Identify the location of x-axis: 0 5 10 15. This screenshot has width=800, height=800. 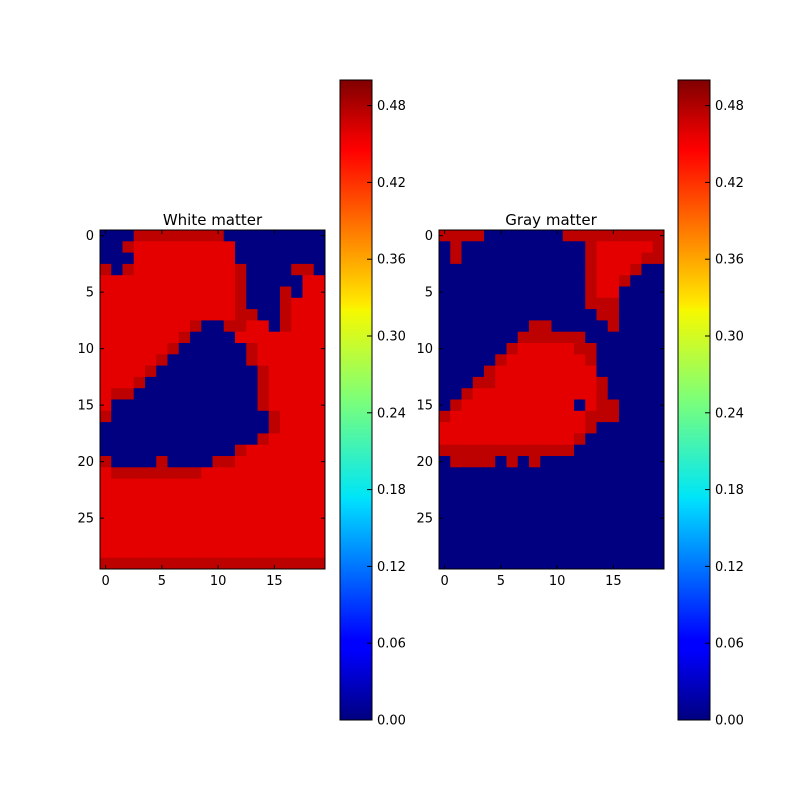
(192, 409).